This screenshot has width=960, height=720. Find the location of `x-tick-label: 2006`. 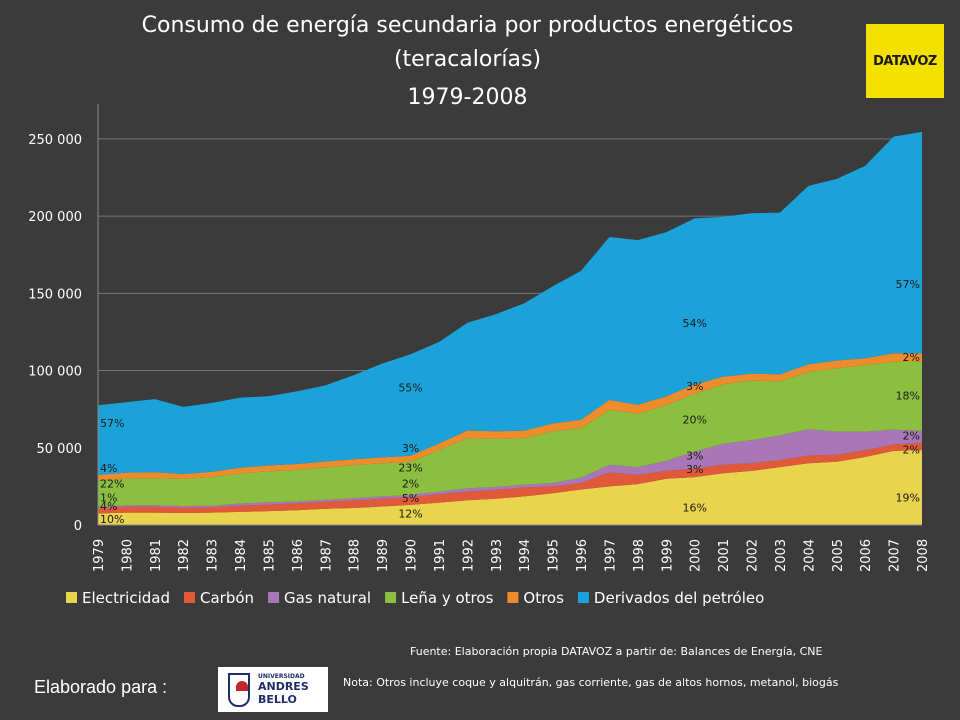

x-tick-label: 2006 is located at coordinates (866, 555).